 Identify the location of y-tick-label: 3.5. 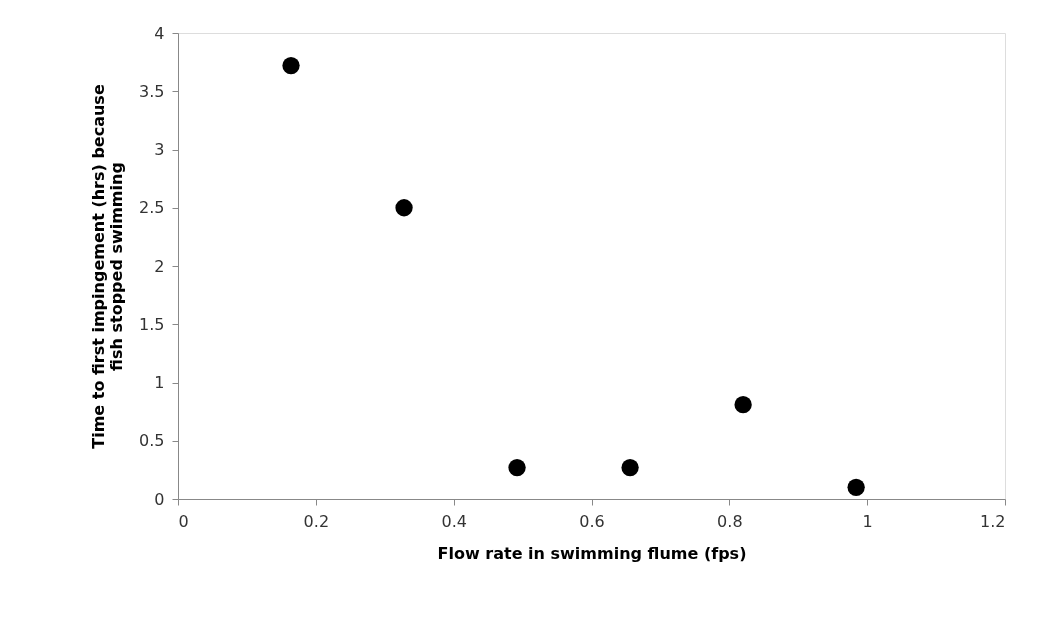
(152, 91).